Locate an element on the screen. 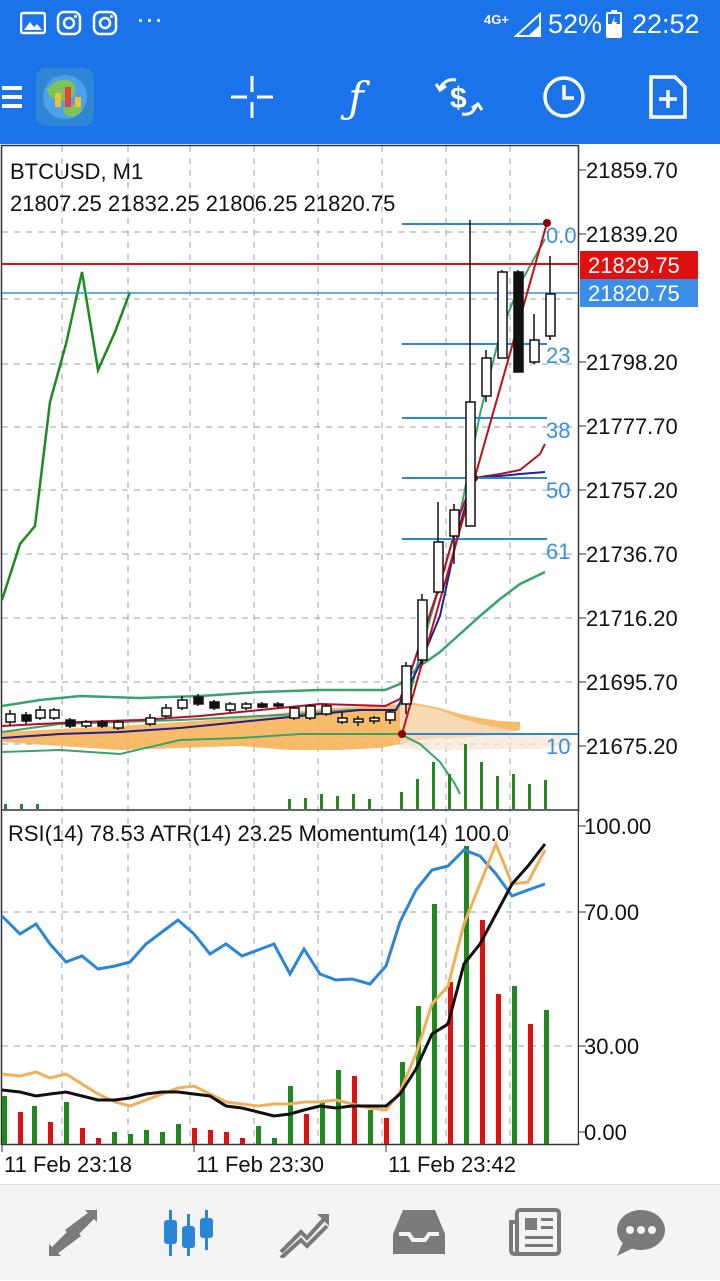 Image resolution: width=720 pixels, height=1281 pixels. chart-icon is located at coordinates (188, 1233).